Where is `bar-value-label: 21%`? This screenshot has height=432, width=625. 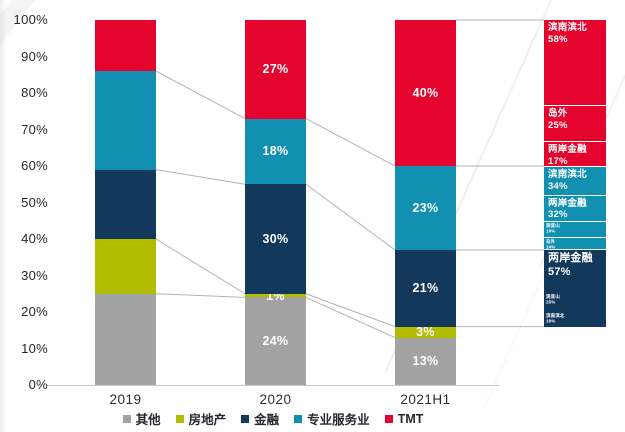 bar-value-label: 21% is located at coordinates (425, 288).